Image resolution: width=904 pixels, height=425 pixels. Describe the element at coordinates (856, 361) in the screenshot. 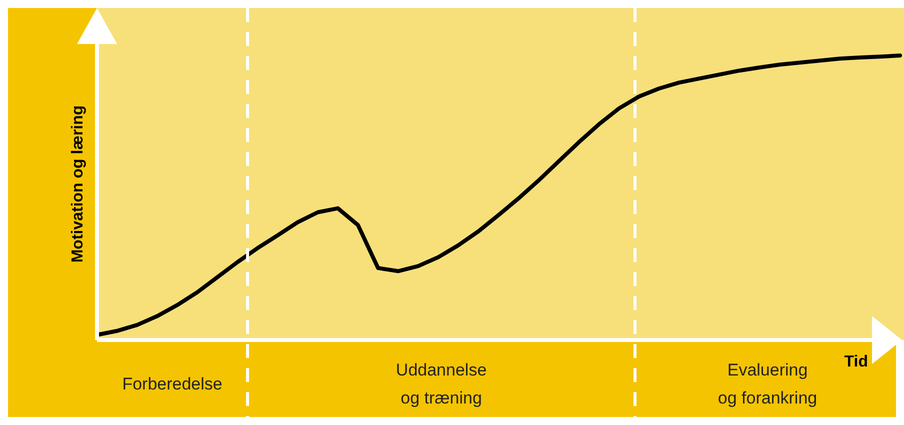

I see `x-axis-title: Tid` at that location.